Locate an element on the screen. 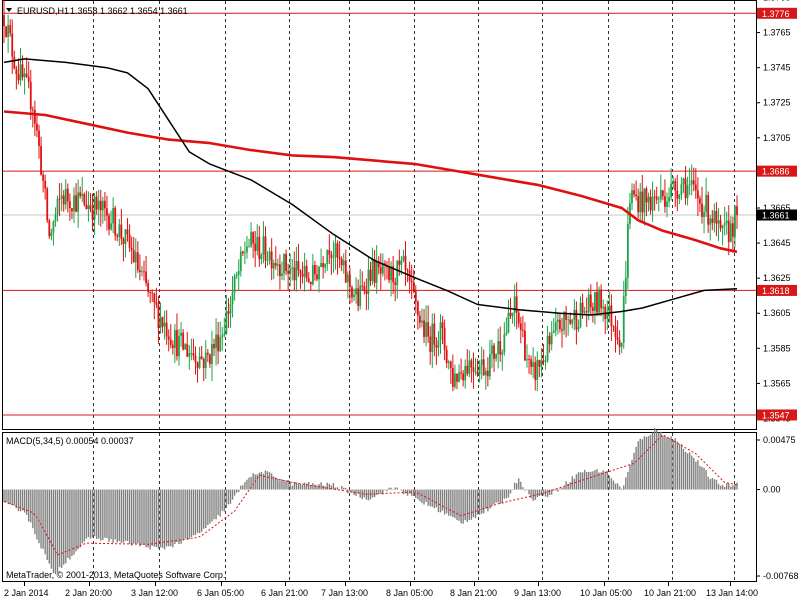 This screenshot has height=600, width=800. time-tick-label: 10 Jan 21:00 is located at coordinates (670, 593).